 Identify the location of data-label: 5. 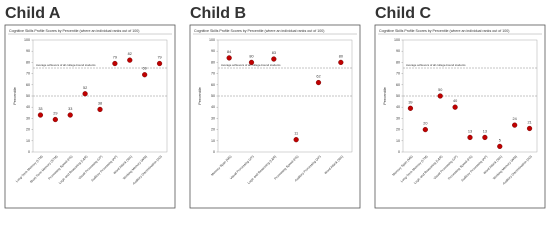
(500, 140).